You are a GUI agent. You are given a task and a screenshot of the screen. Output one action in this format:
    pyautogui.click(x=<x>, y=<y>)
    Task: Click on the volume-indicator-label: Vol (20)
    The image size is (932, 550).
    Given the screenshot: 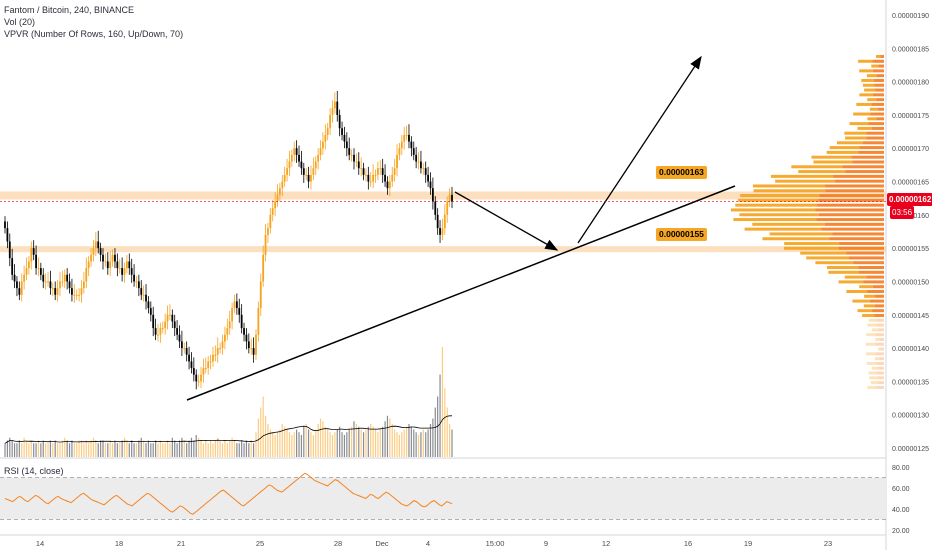 What is the action you would take?
    pyautogui.click(x=20, y=22)
    